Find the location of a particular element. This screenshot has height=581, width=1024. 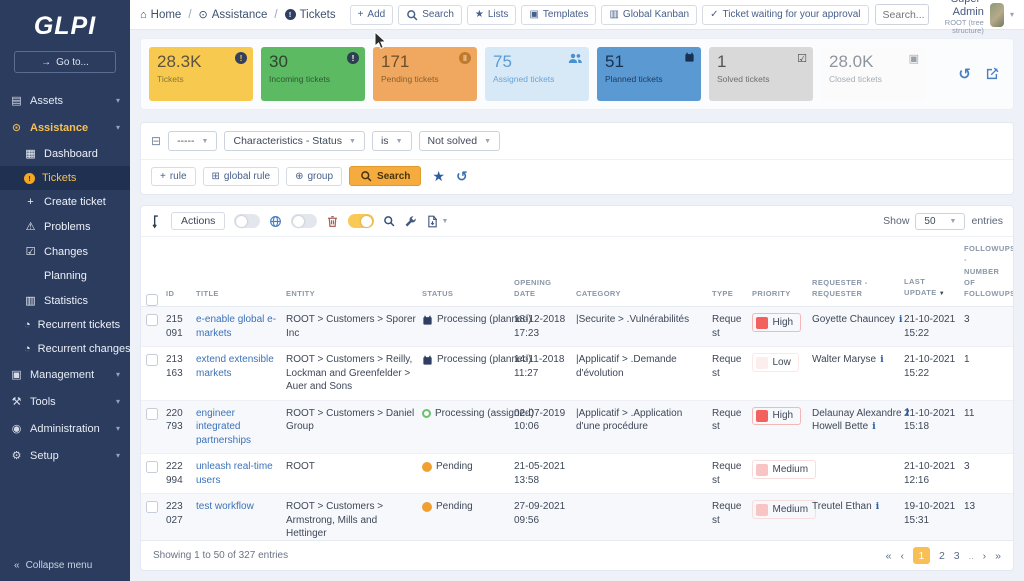

templates-button: ▣ Templates is located at coordinates (559, 14).